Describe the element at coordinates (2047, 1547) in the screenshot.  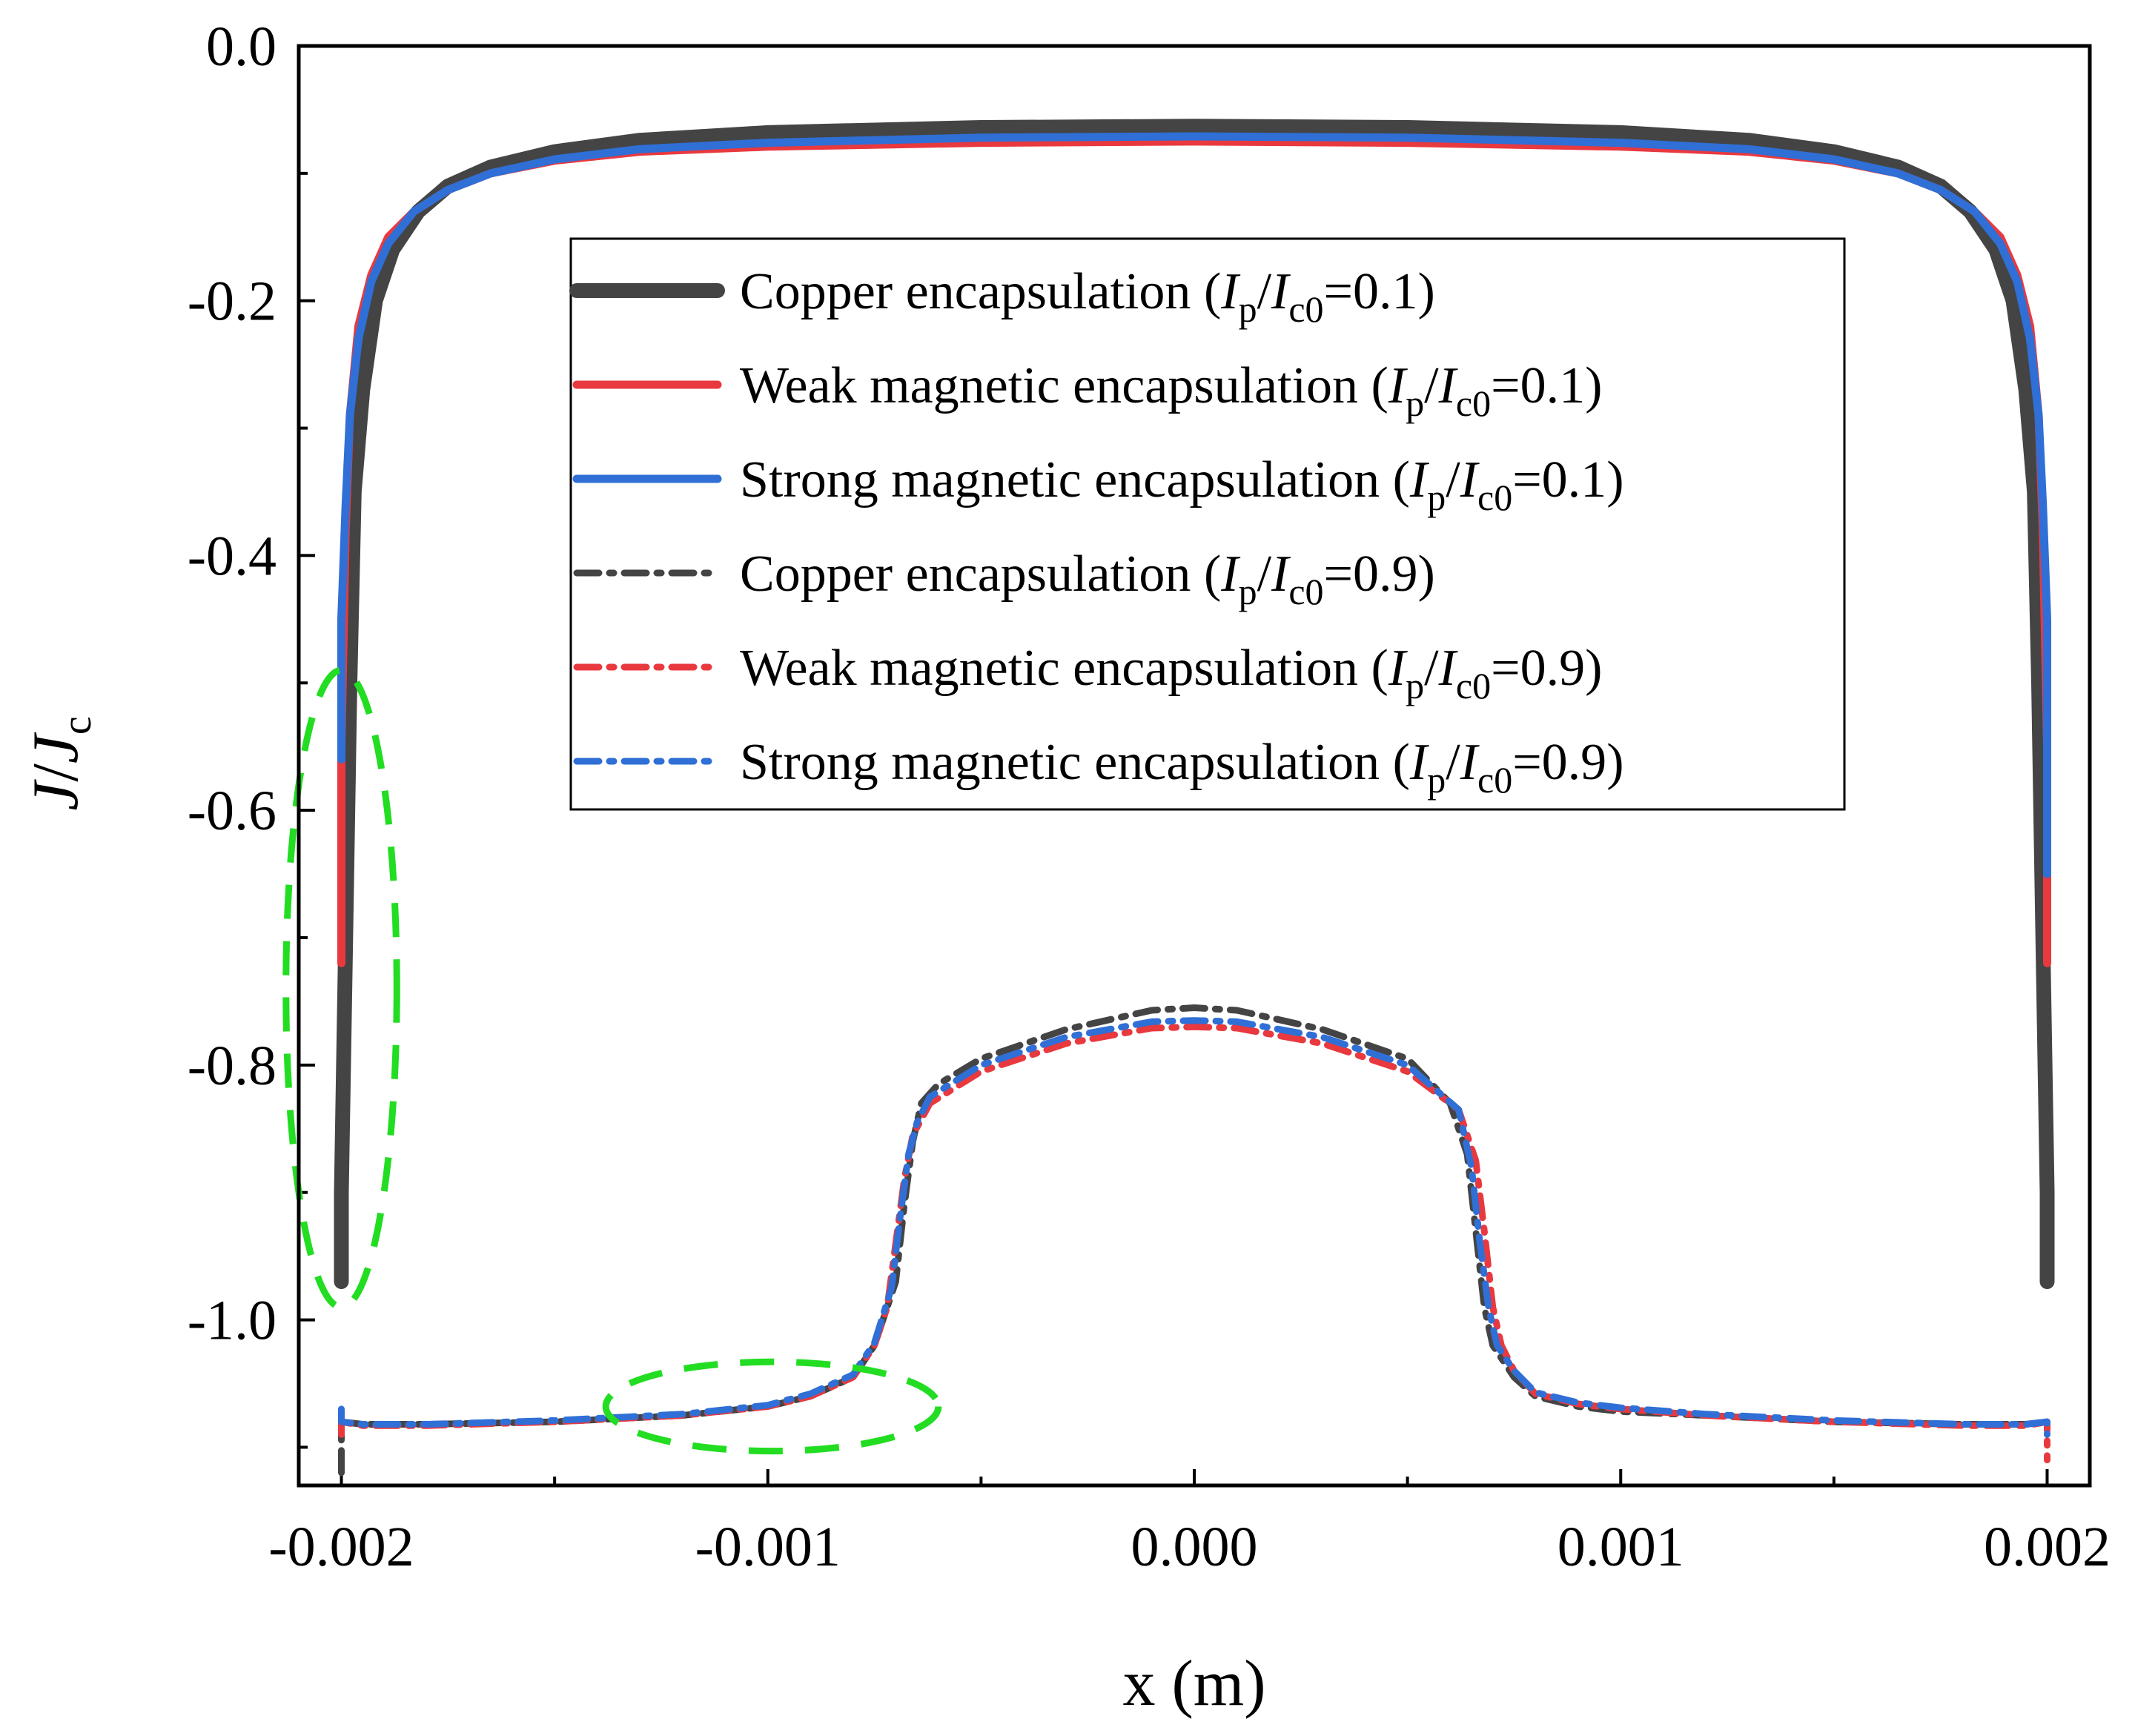
I see `x-tick-label: 0.002` at that location.